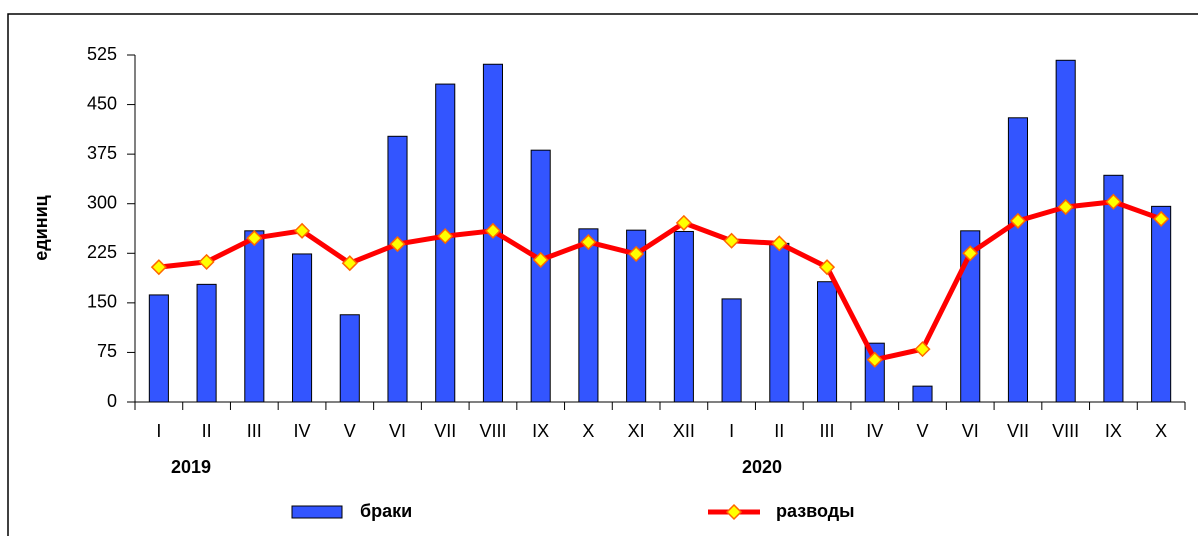 Image resolution: width=1198 pixels, height=536 pixels. What do you see at coordinates (386, 511) in the screenshot?
I see `legend-label: браки` at bounding box center [386, 511].